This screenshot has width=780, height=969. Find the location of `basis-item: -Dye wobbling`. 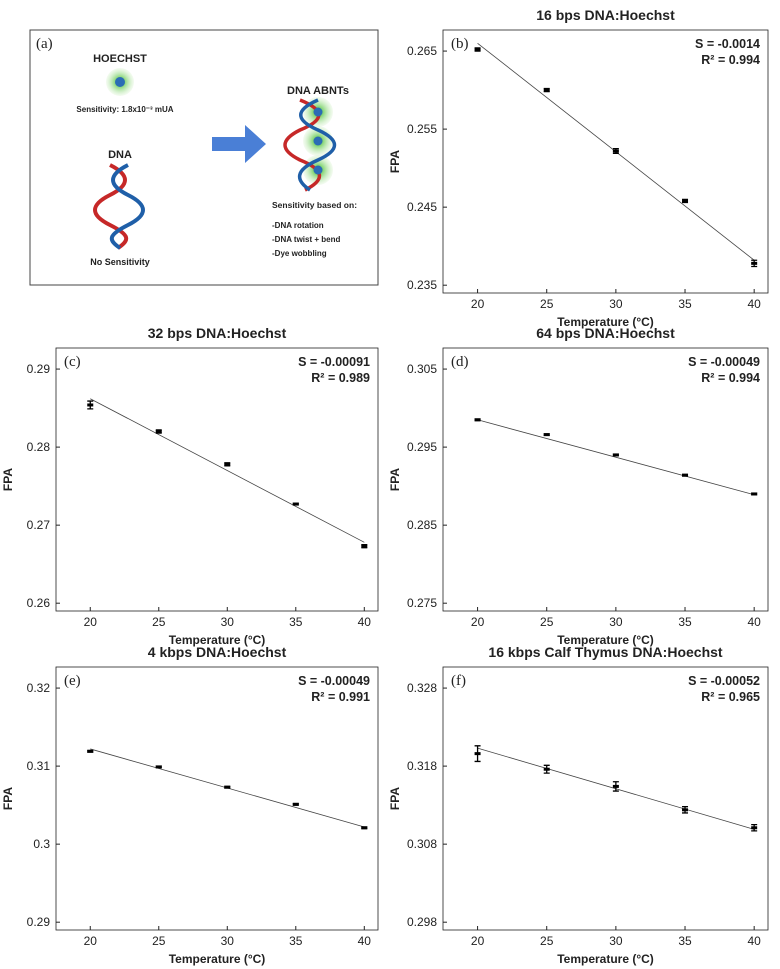

basis-item: -Dye wobbling is located at coordinates (299, 253).